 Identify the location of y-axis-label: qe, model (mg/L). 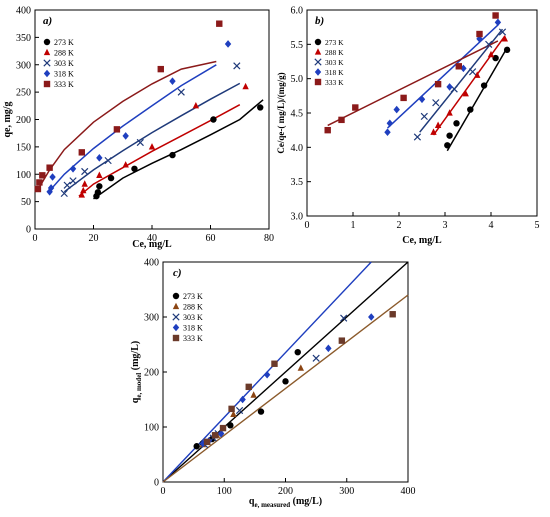
(136, 372).